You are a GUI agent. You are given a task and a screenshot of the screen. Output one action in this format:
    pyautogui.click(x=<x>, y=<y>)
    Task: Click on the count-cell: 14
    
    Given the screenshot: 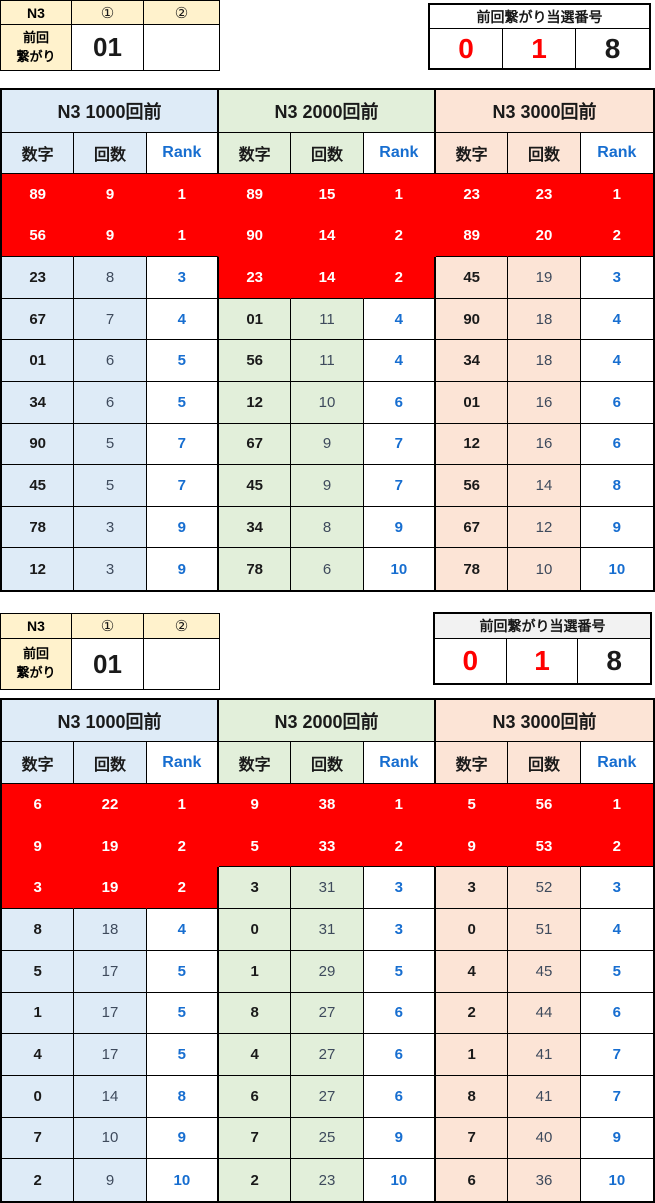 What is the action you would take?
    pyautogui.click(x=544, y=486)
    